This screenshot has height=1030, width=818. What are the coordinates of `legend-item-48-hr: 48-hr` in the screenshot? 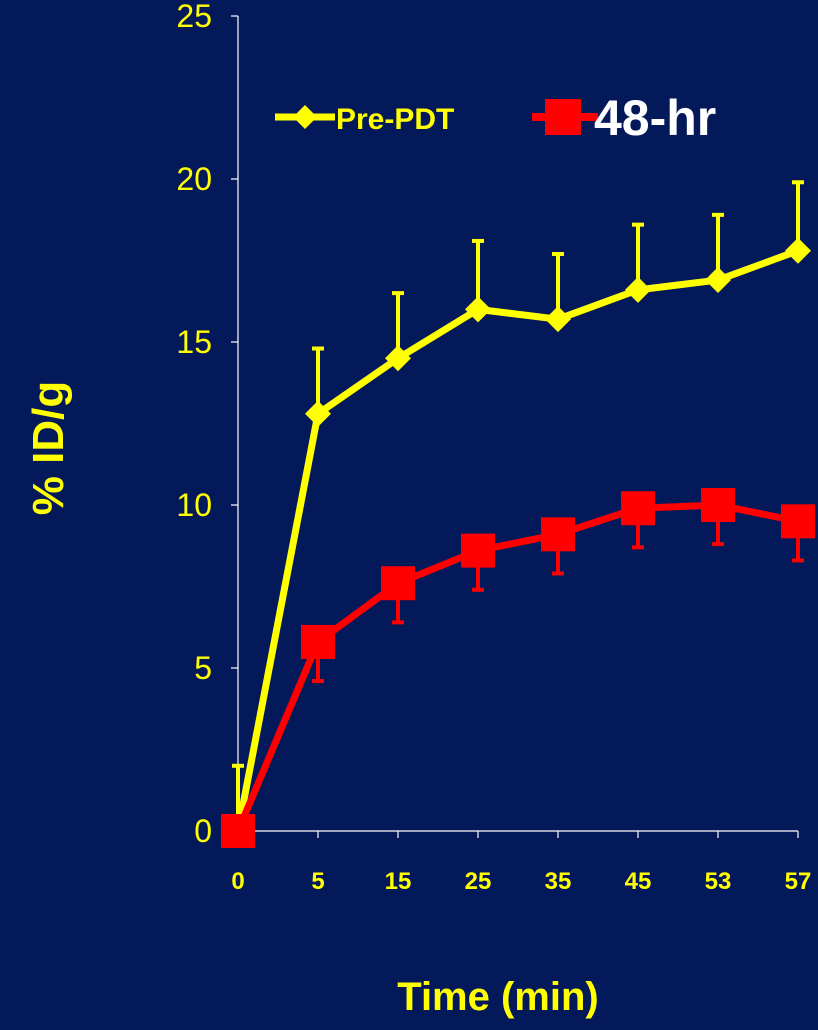 It's located at (624, 118).